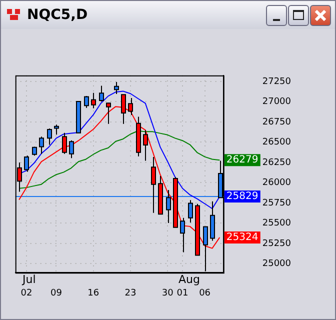 The height and width of the screenshot is (320, 336). What do you see at coordinates (94, 293) in the screenshot?
I see `x-tick-label: 16` at bounding box center [94, 293].